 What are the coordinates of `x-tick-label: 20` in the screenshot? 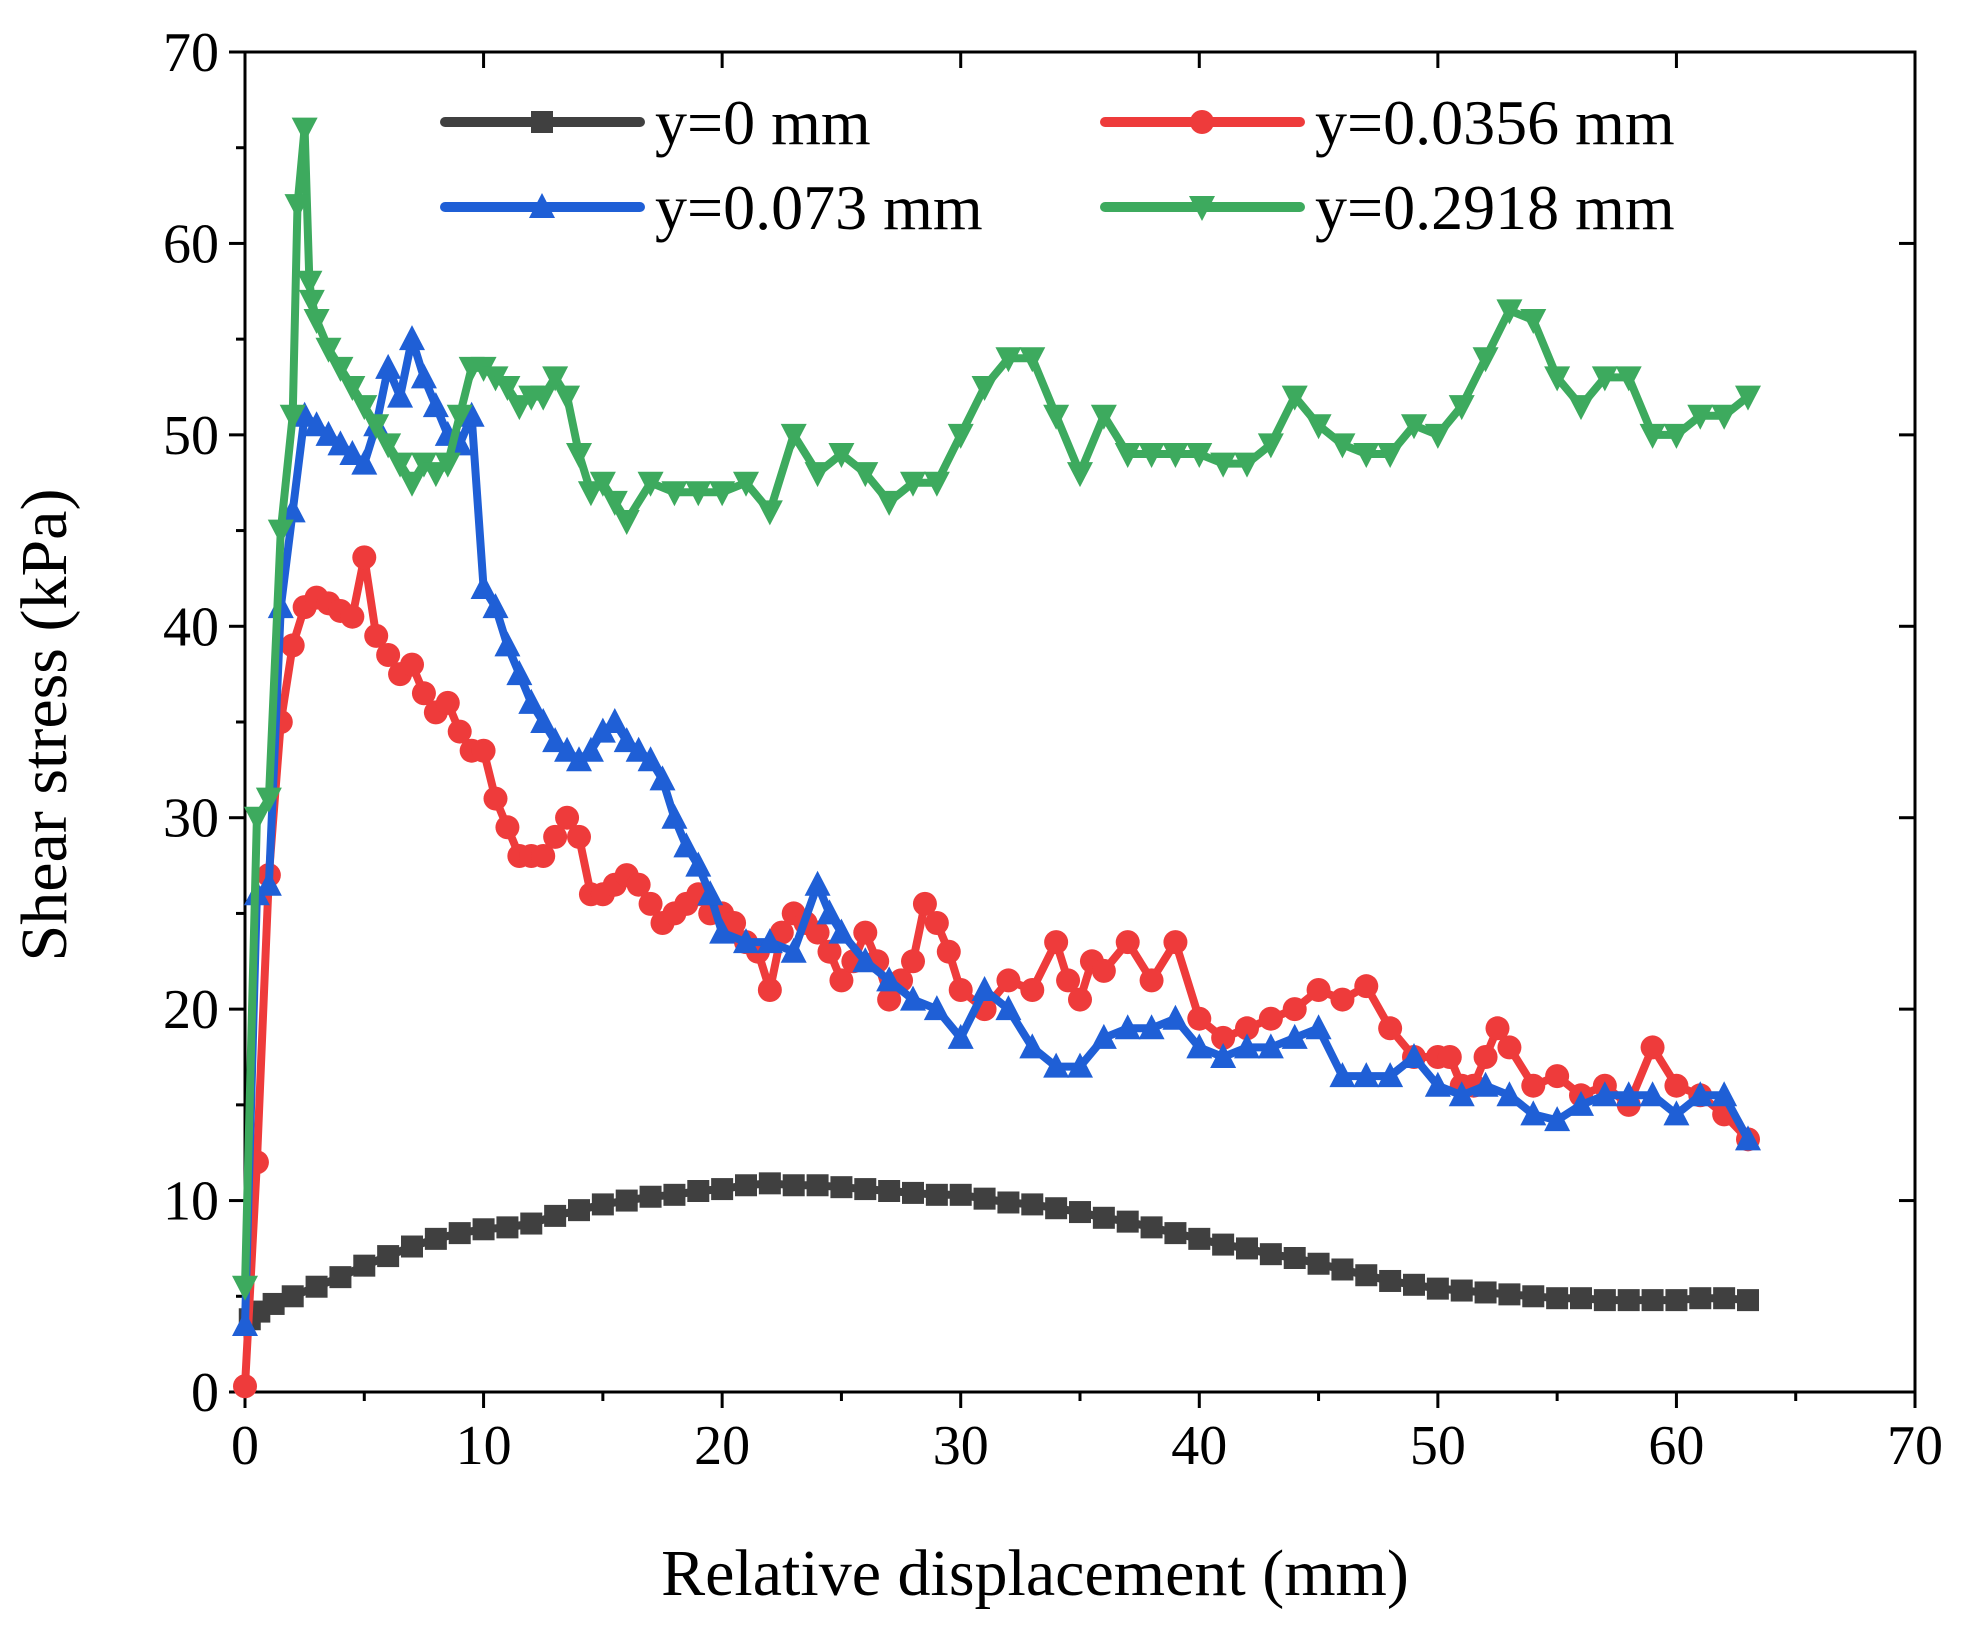 It's located at (722, 1446).